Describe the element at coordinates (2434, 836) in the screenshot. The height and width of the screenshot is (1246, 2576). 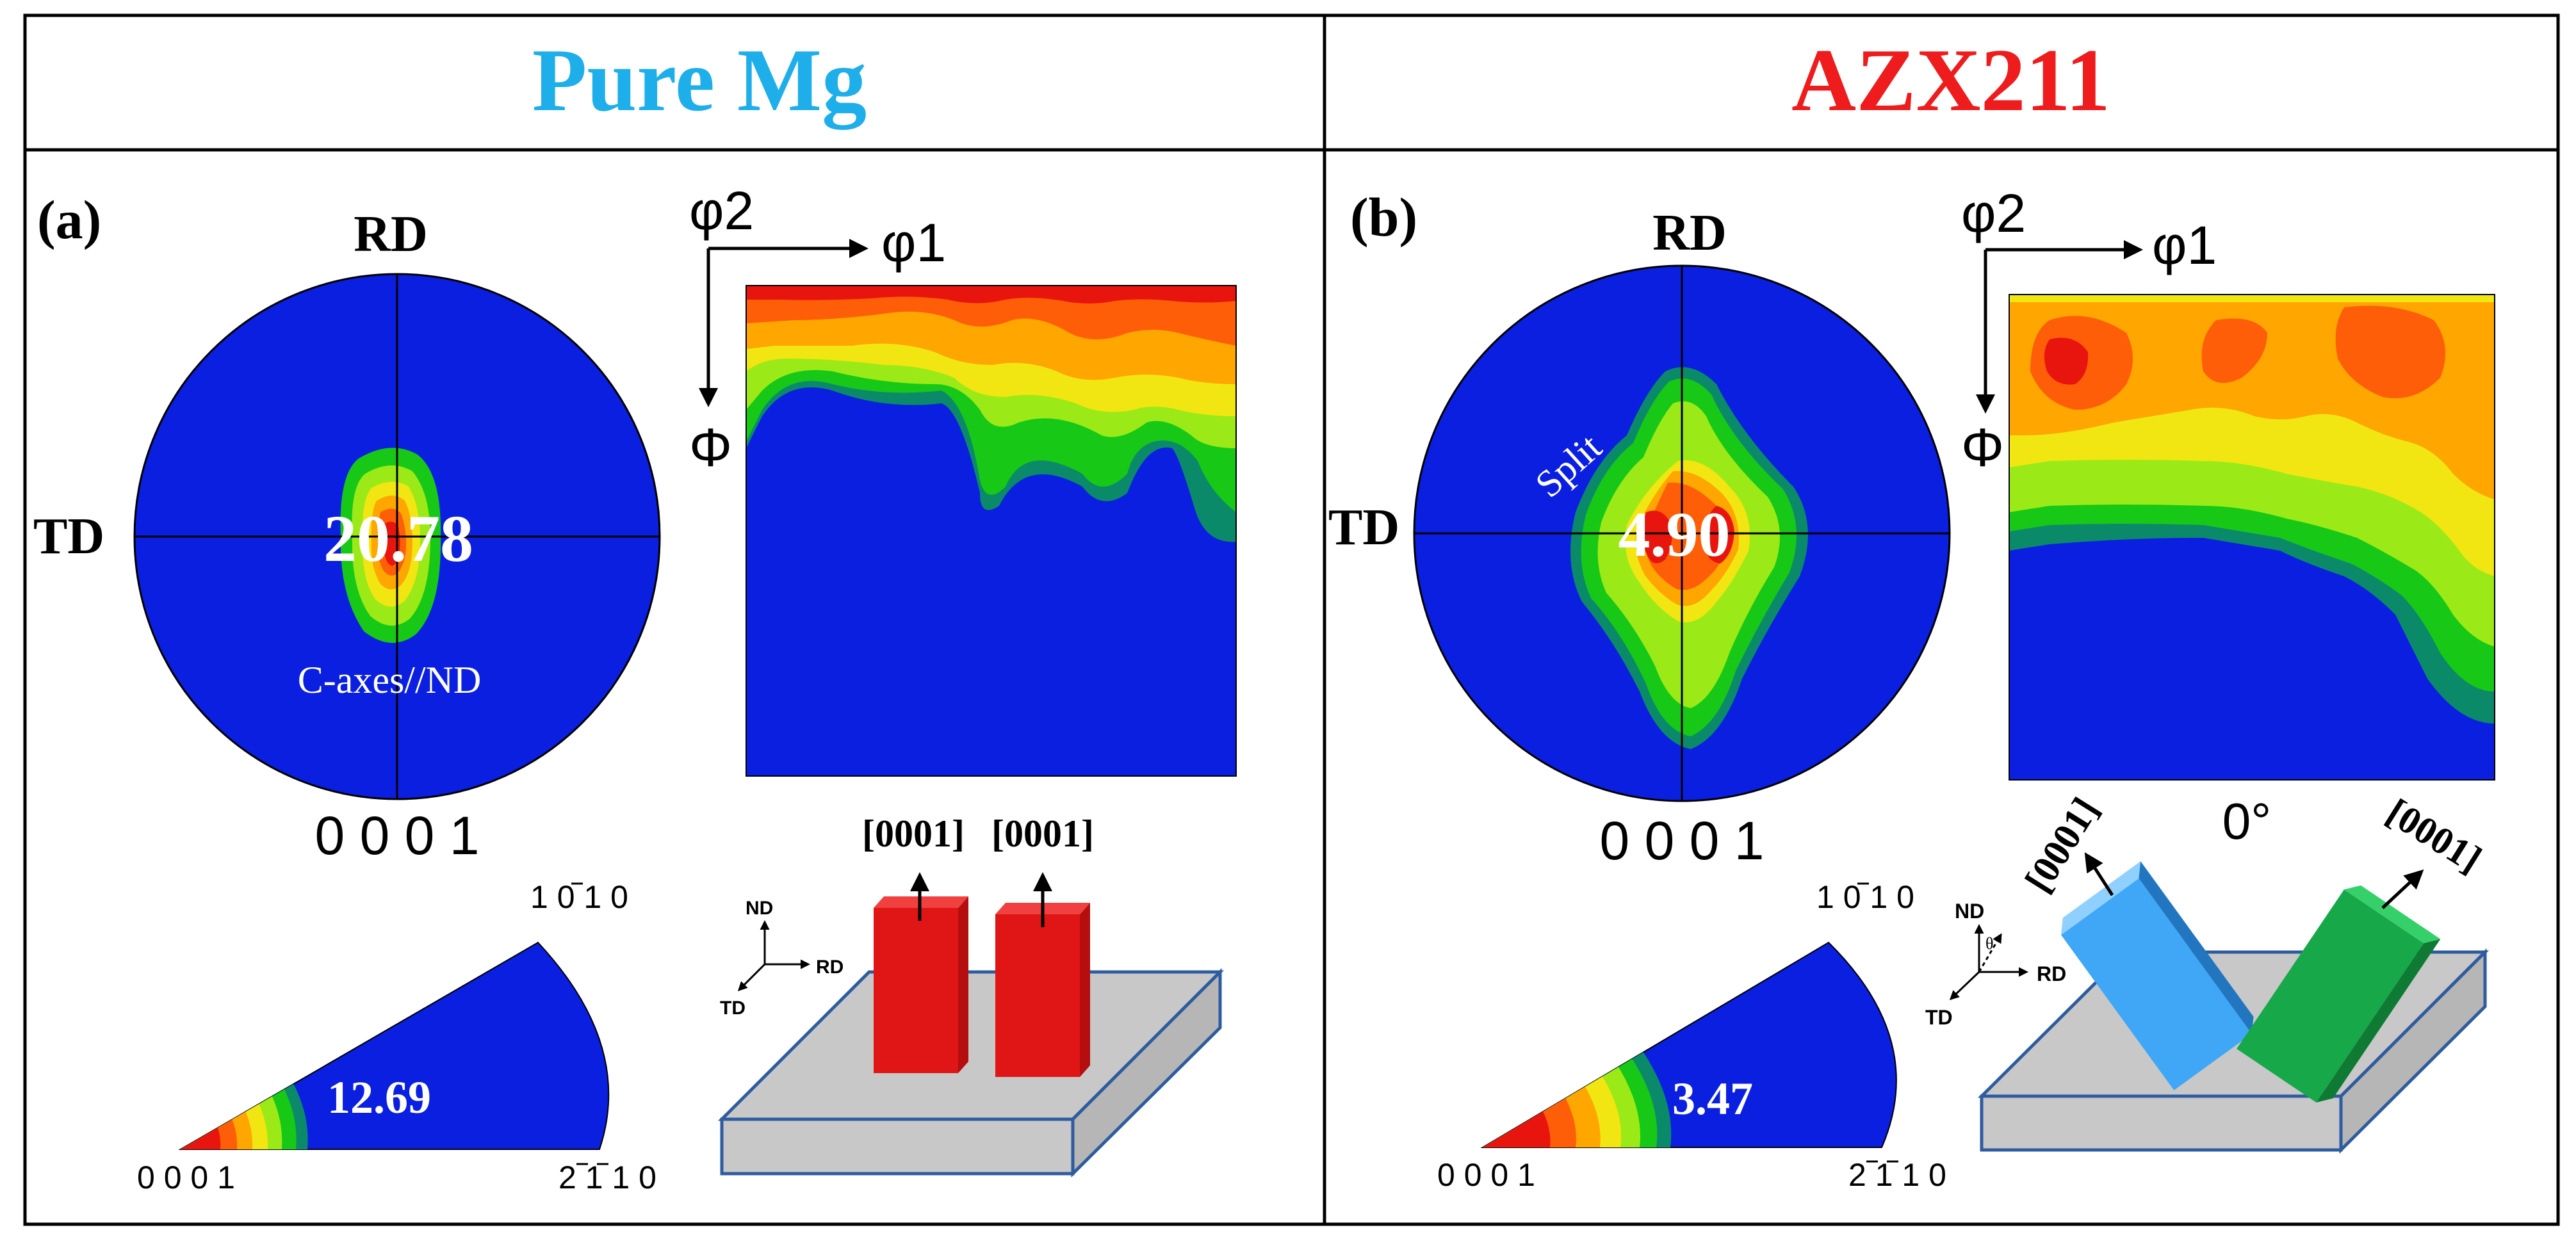
I see `direction-b-right: [0001]` at that location.